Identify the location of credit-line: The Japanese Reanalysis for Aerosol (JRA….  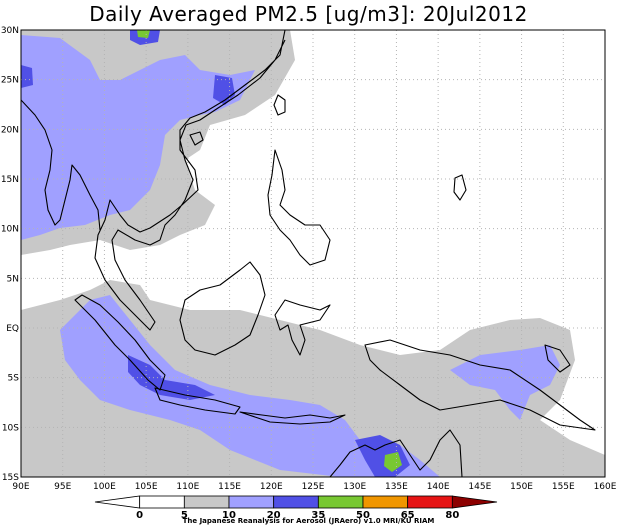
(308, 521).